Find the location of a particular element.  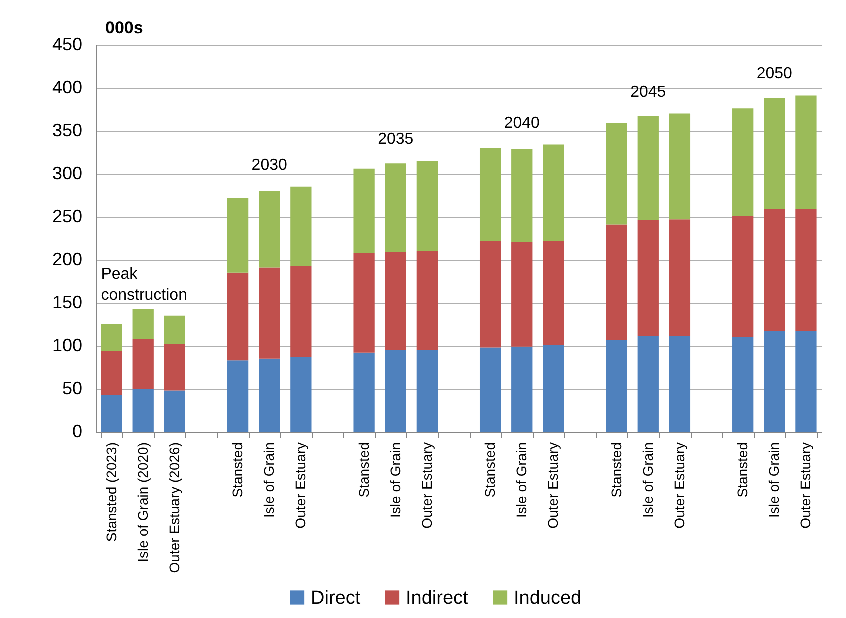

x-tick-label: Isle of Grain (2020) is located at coordinates (142, 502).